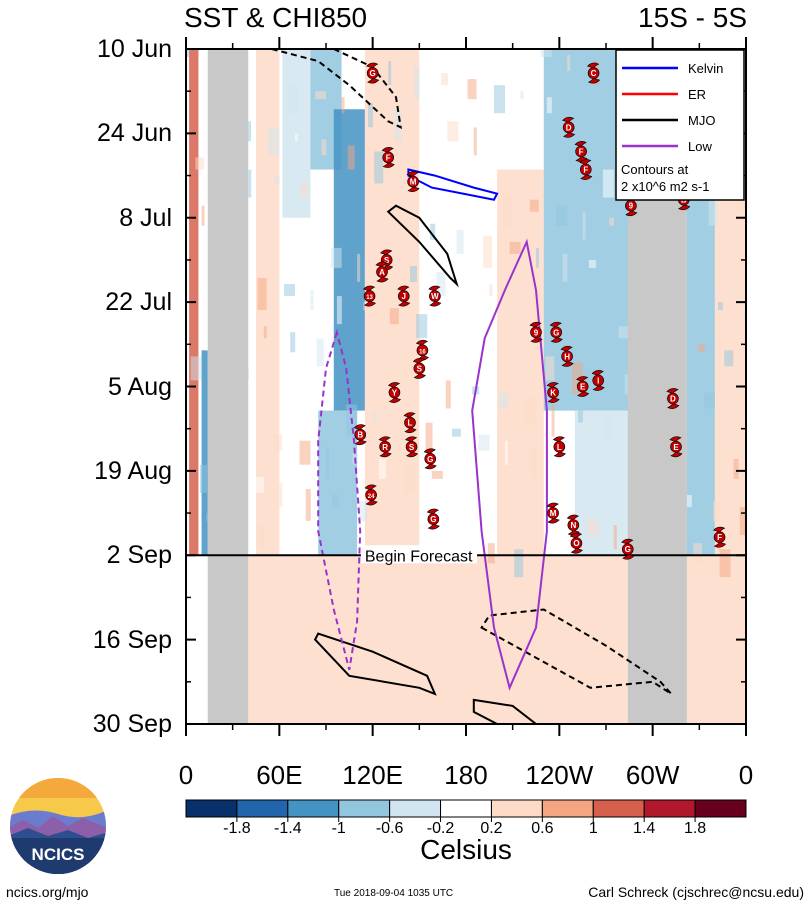 Image resolution: width=809 pixels, height=907 pixels. What do you see at coordinates (228, 386) in the screenshot?
I see `land-mask` at bounding box center [228, 386].